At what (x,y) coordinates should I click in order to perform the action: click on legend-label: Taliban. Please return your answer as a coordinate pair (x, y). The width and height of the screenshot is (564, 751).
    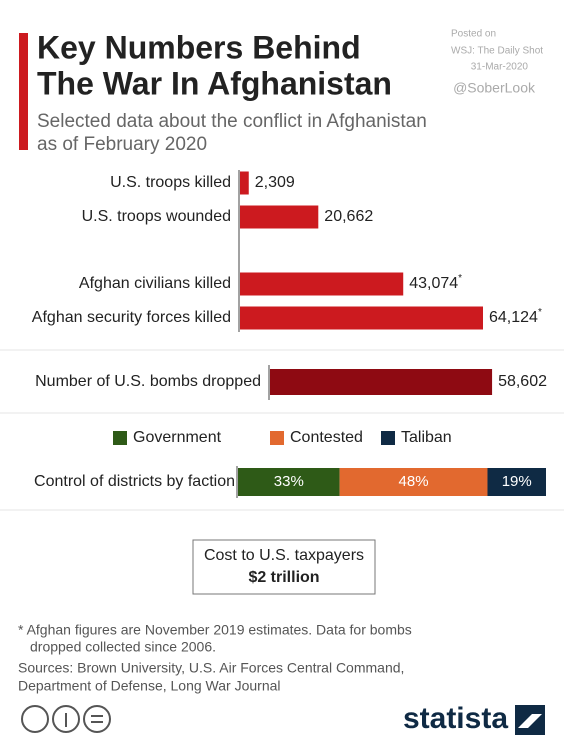
    Looking at the image, I should click on (426, 437).